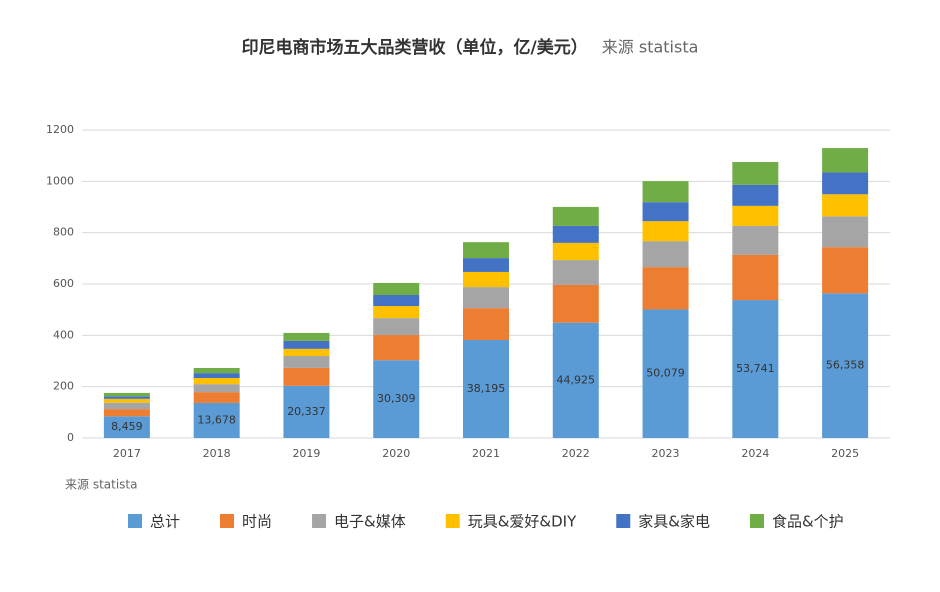 The height and width of the screenshot is (592, 940). I want to click on data-label: 38,195, so click(486, 388).